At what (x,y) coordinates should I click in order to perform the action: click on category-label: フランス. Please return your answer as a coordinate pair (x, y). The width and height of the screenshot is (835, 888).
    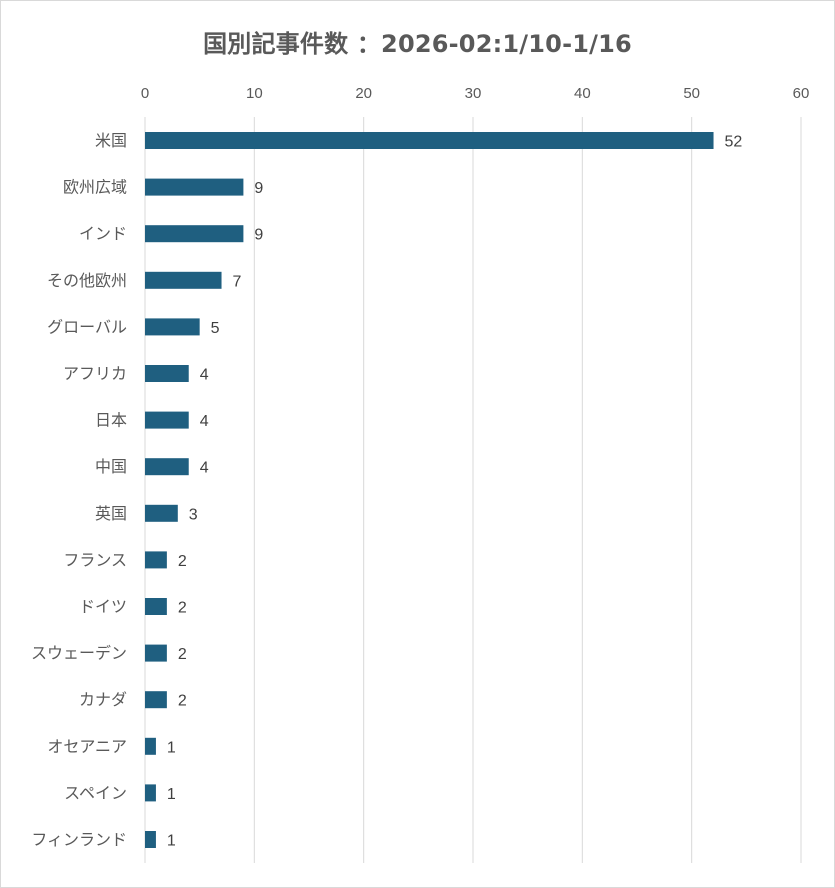
    Looking at the image, I should click on (95, 559).